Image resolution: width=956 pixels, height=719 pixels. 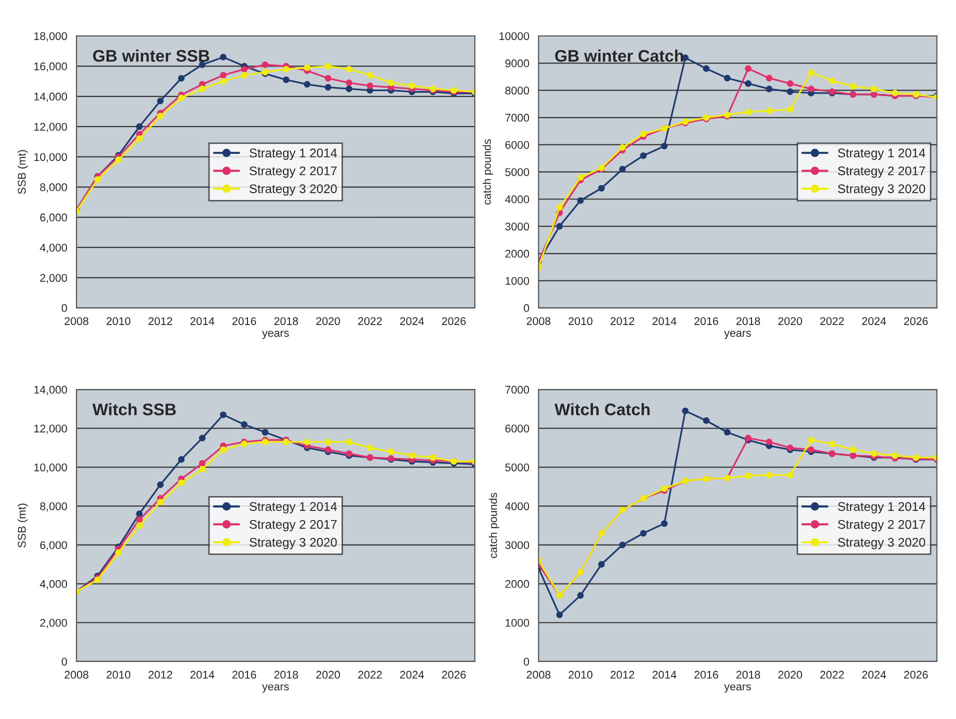 What do you see at coordinates (517, 90) in the screenshot?
I see `y-tick-label: 8000` at bounding box center [517, 90].